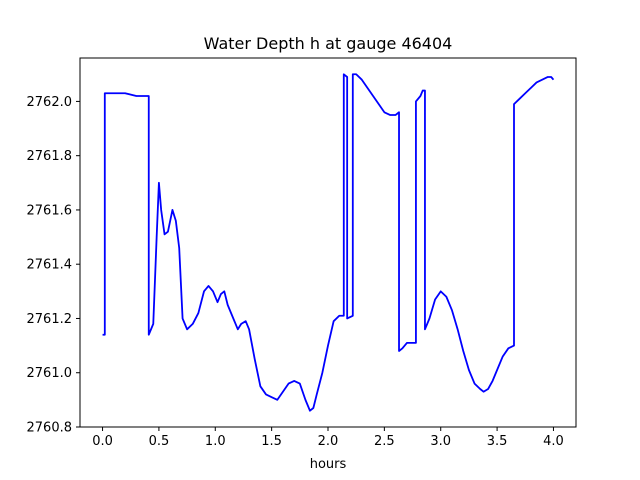 The width and height of the screenshot is (640, 480). Describe the element at coordinates (553, 441) in the screenshot. I see `x-tick-label: 4.0` at that location.